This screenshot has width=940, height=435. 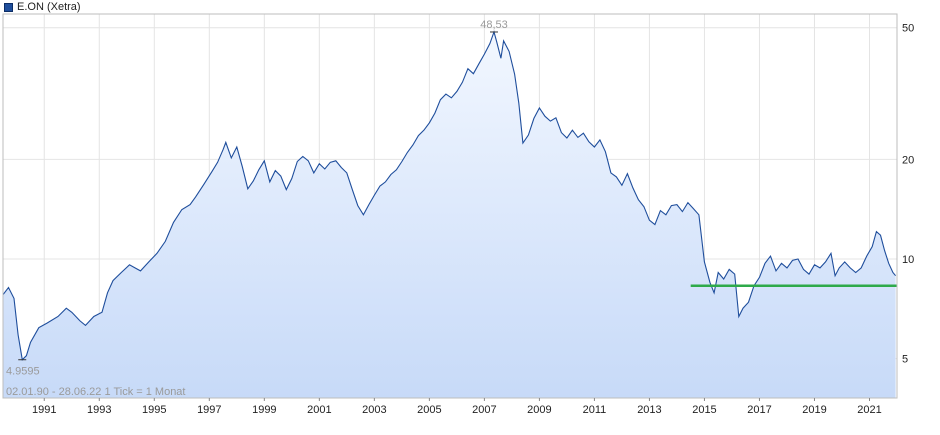 What do you see at coordinates (908, 29) in the screenshot?
I see `y-tick-label: 50` at bounding box center [908, 29].